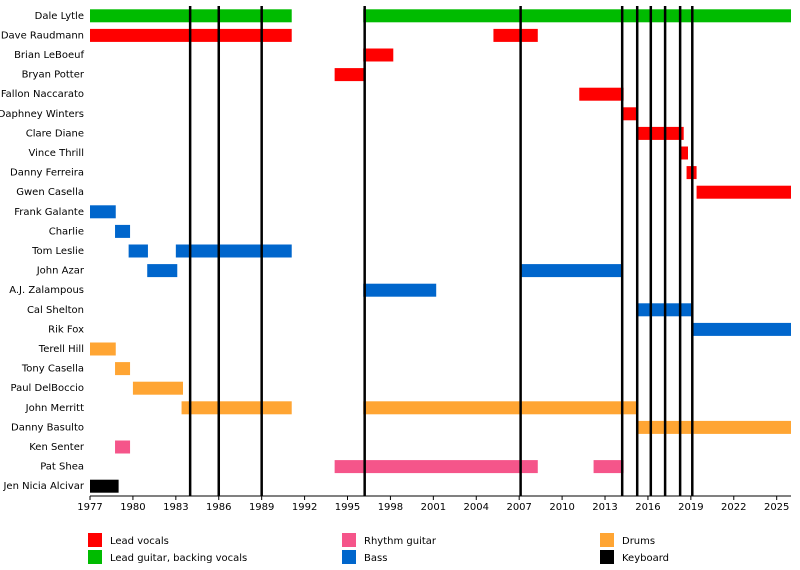 This screenshot has height=570, width=800. Describe the element at coordinates (347, 507) in the screenshot. I see `x-tick-label: 1995` at that location.